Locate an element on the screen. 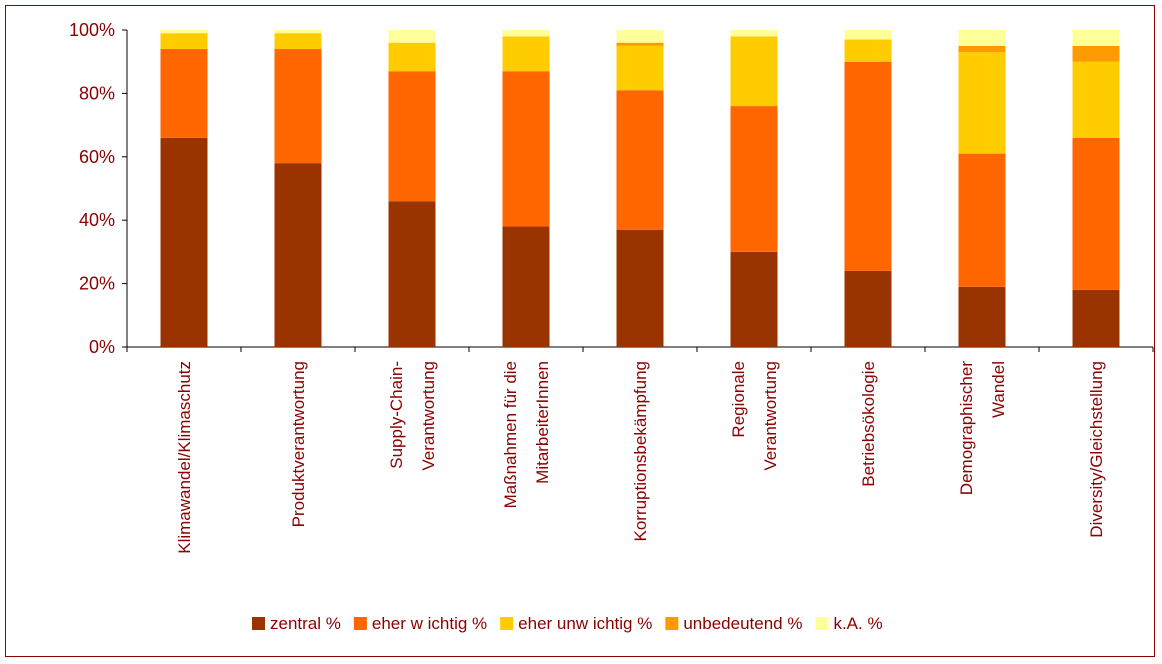  y-tick-label: 40% is located at coordinates (97, 220).